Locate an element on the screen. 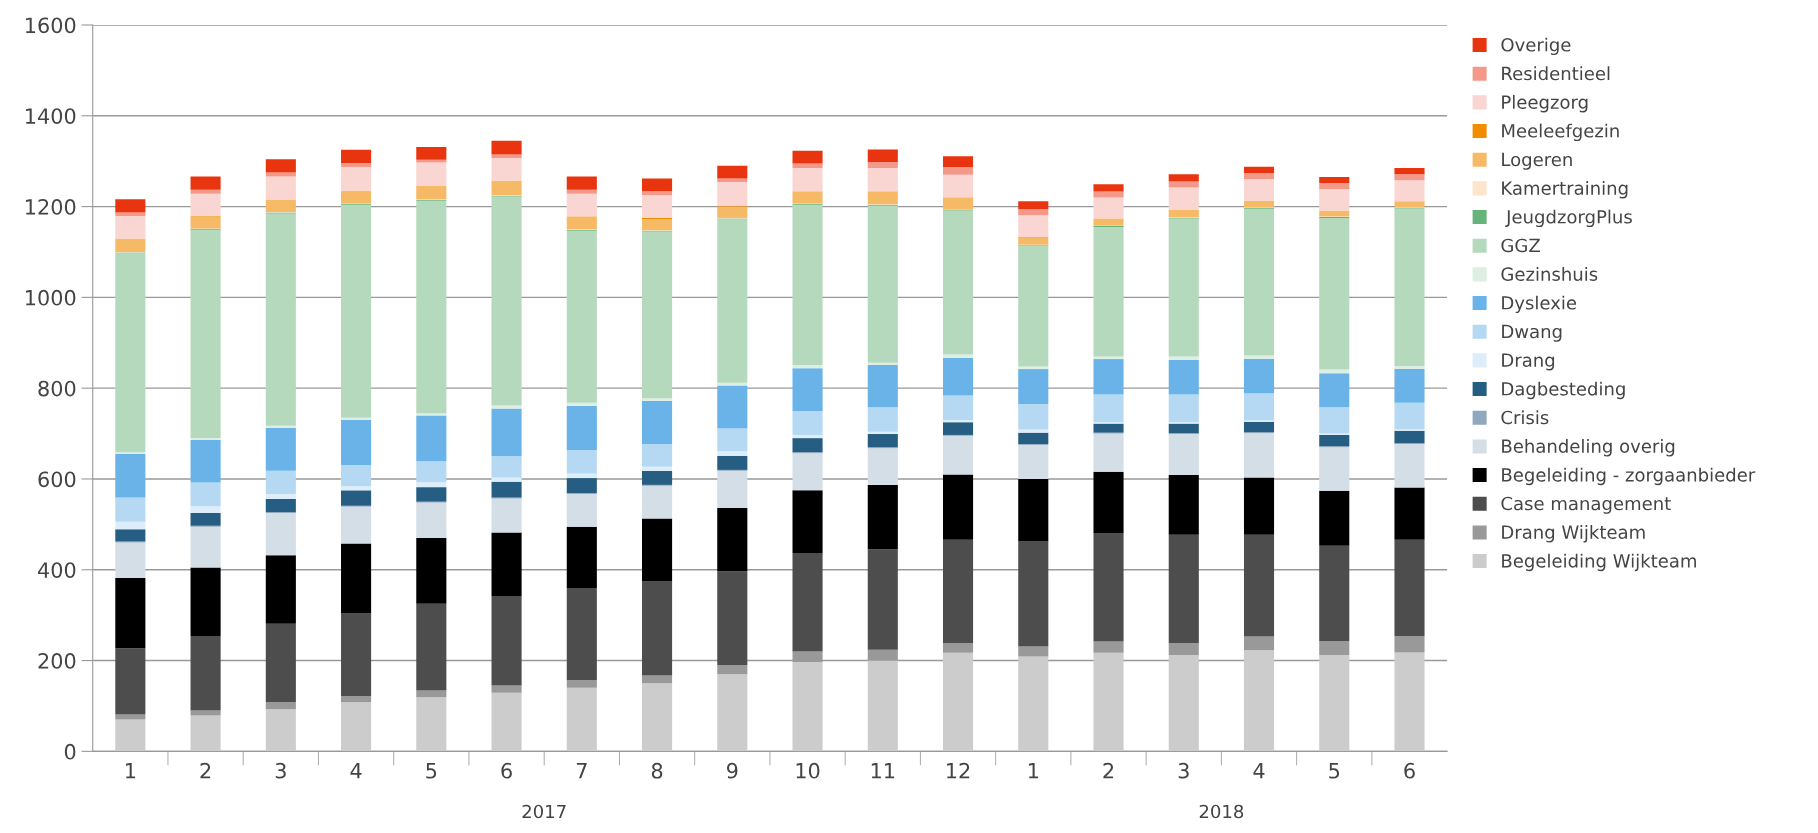  text: 2017 is located at coordinates (544, 811).